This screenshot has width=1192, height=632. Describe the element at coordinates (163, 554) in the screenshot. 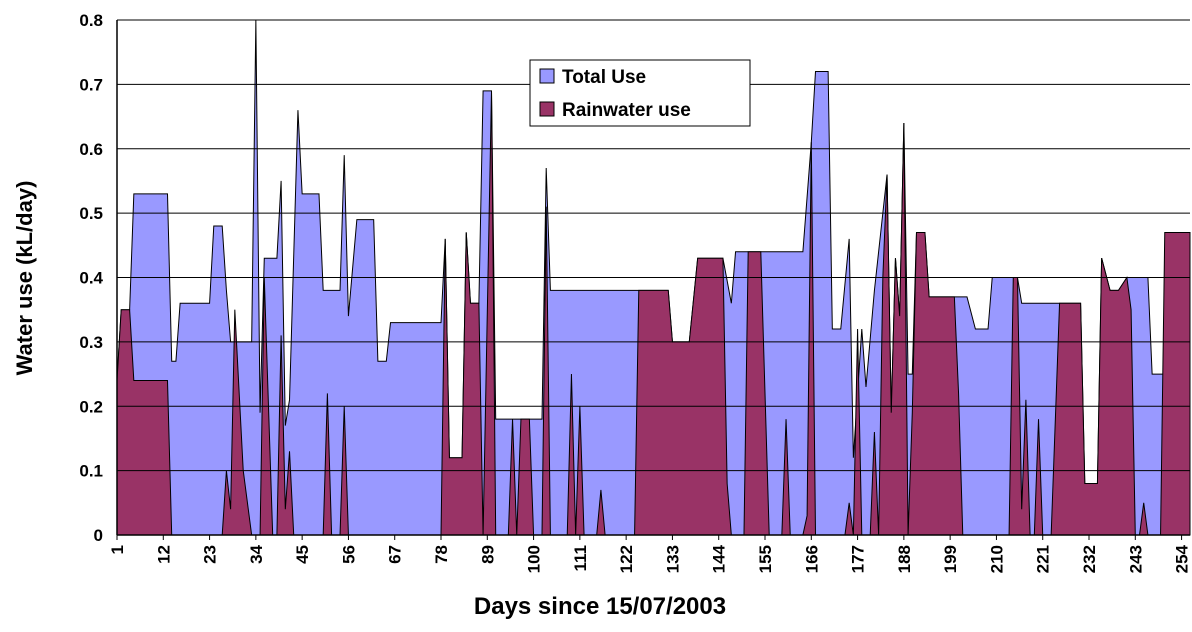

I see `x-tick-label: 12` at that location.